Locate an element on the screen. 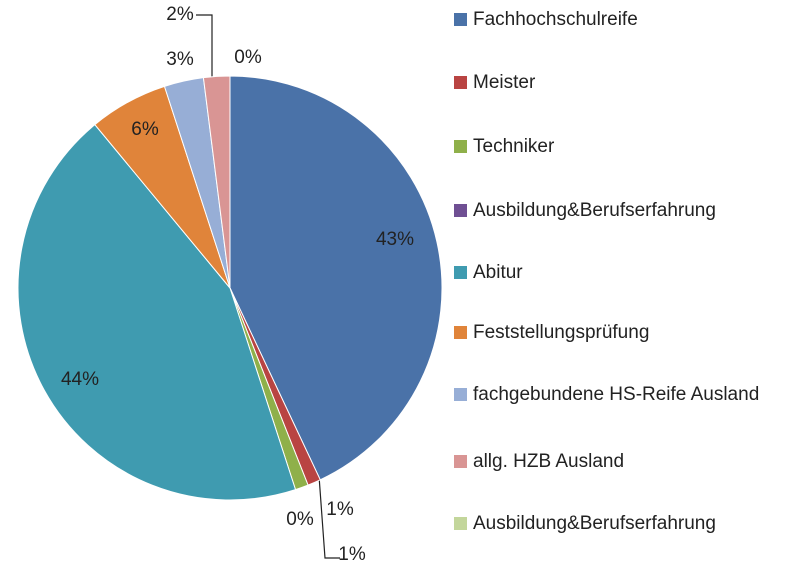 This screenshot has height=564, width=794. legend-item: Abitur is located at coordinates (619, 273).